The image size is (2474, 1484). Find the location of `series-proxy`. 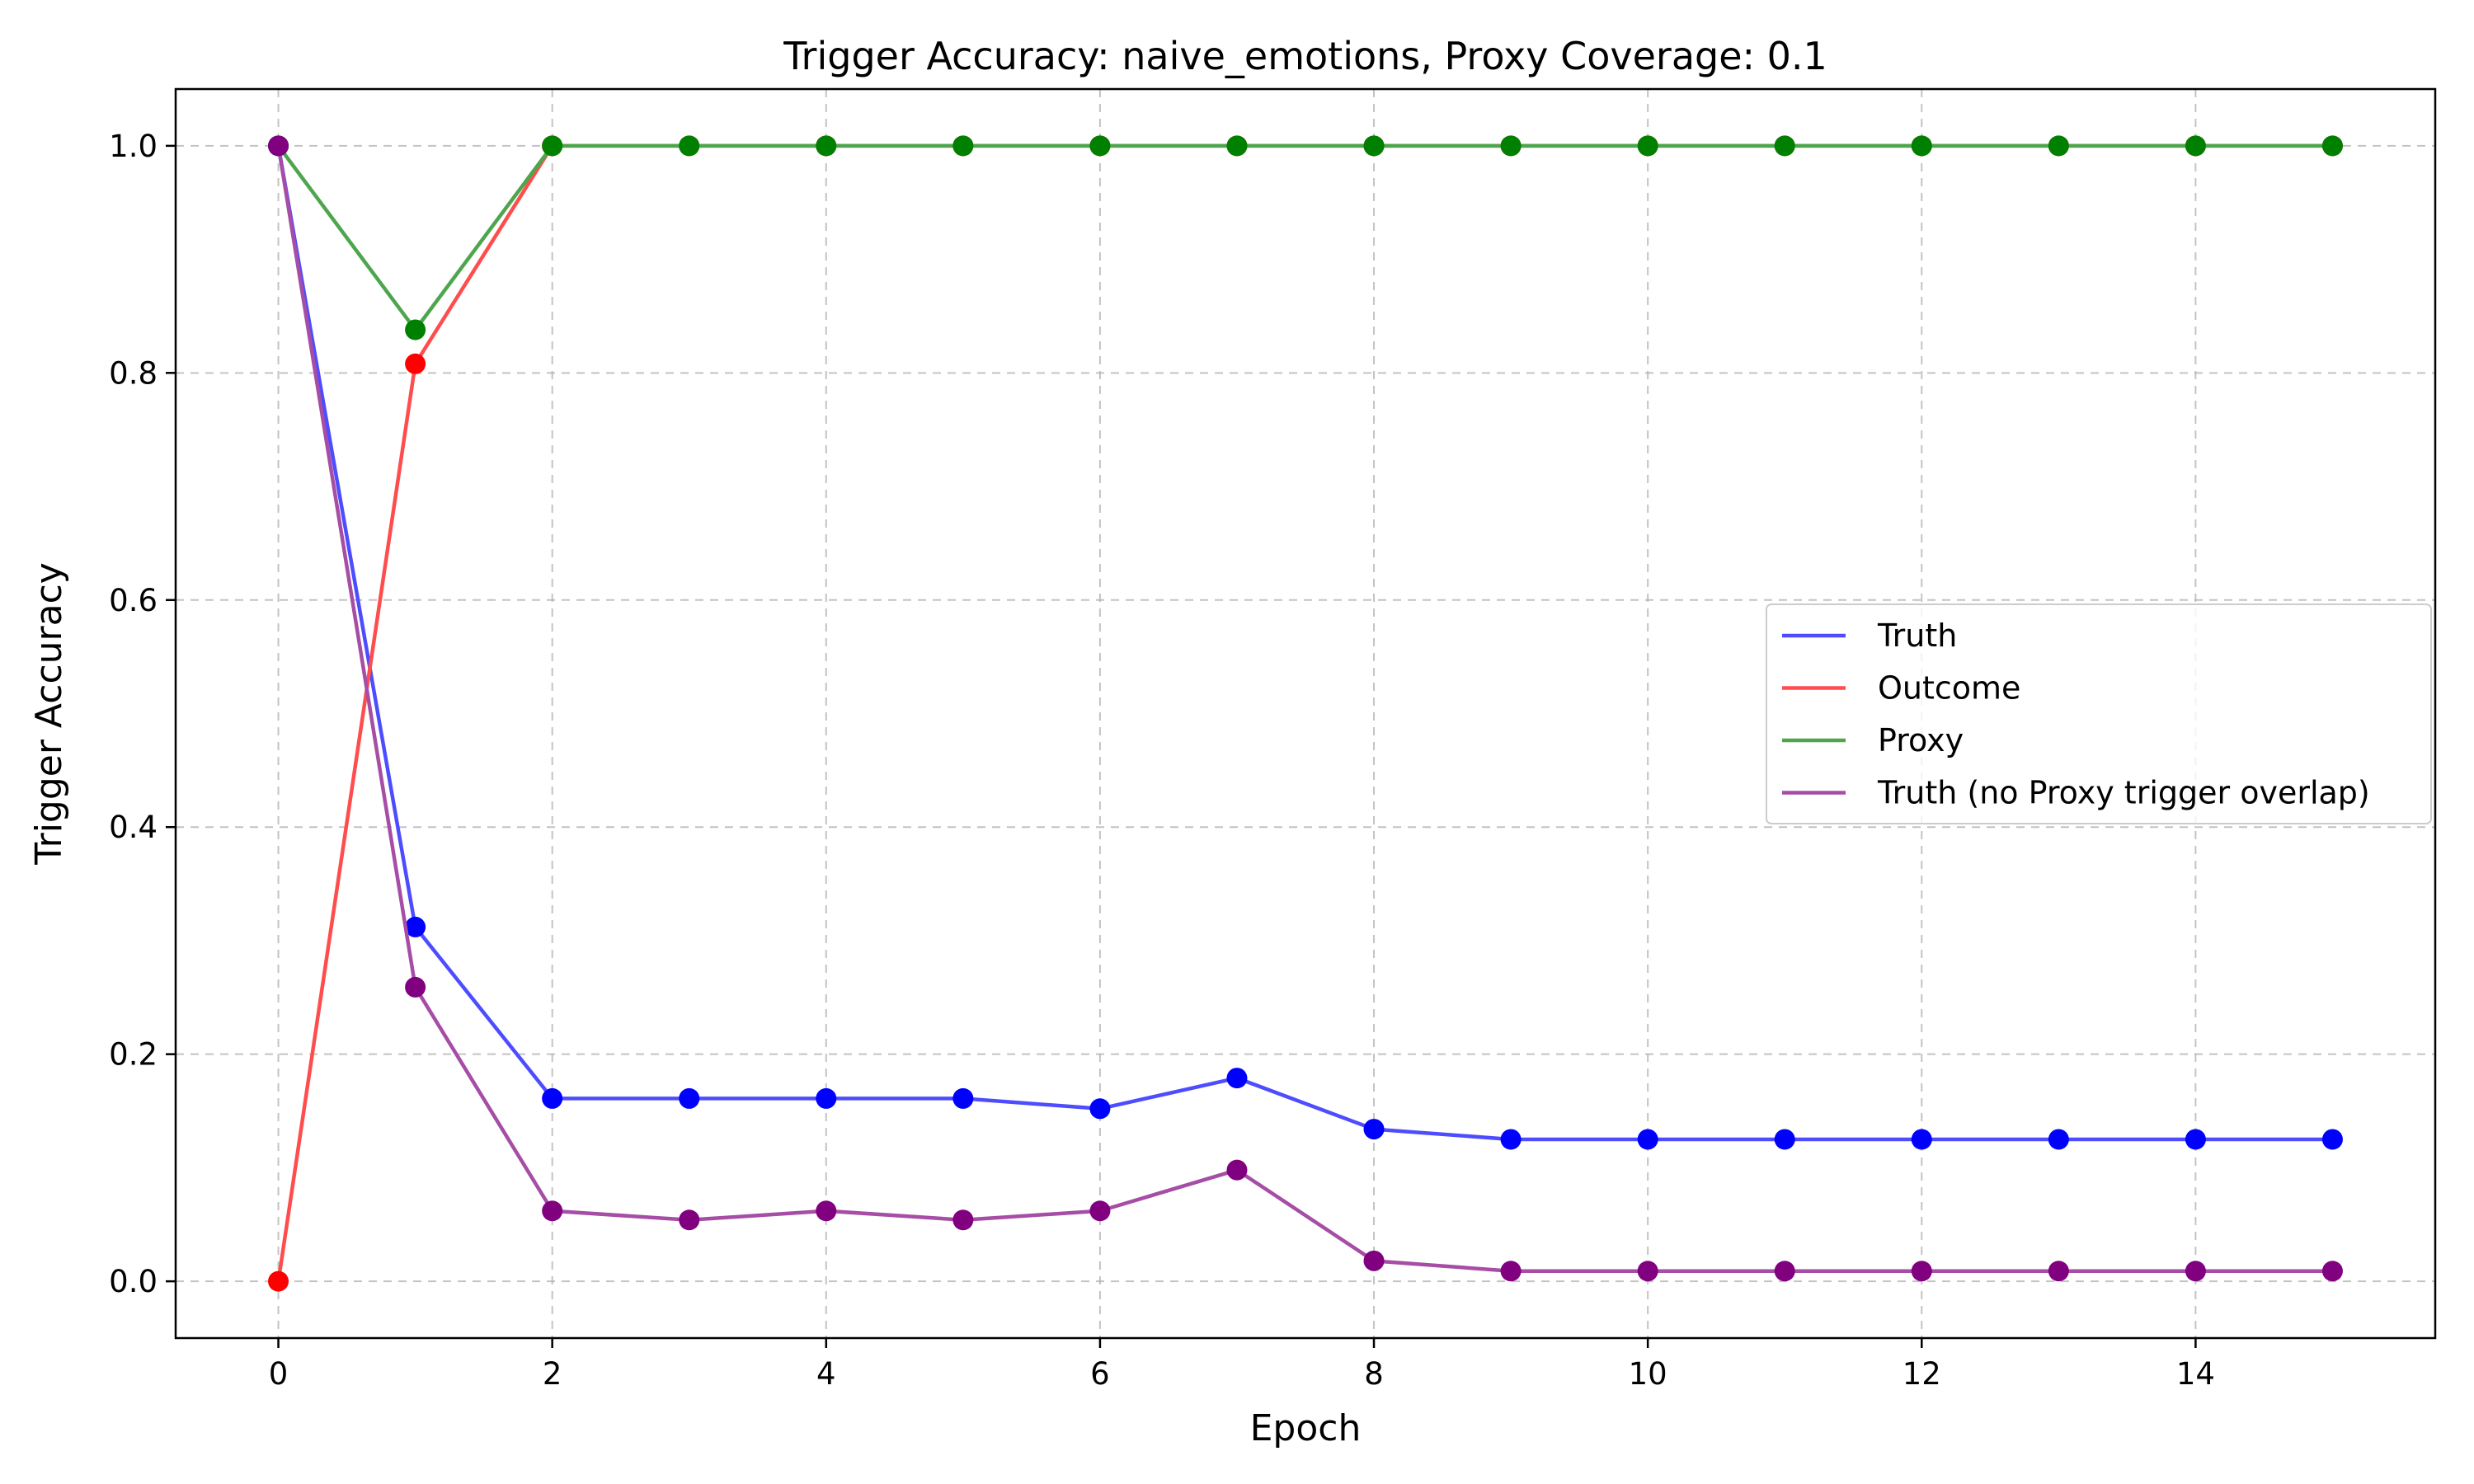

series-proxy is located at coordinates (1305, 237).